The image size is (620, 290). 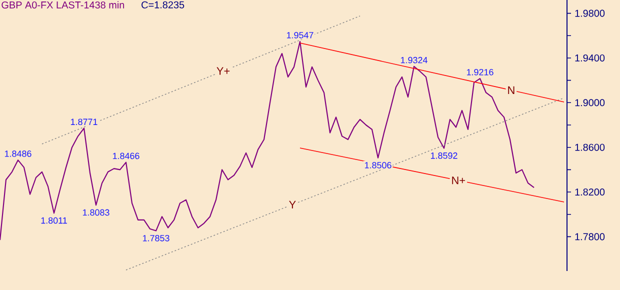 What do you see at coordinates (163, 4) in the screenshot?
I see `chart-subtitle: C=1.8235` at bounding box center [163, 4].